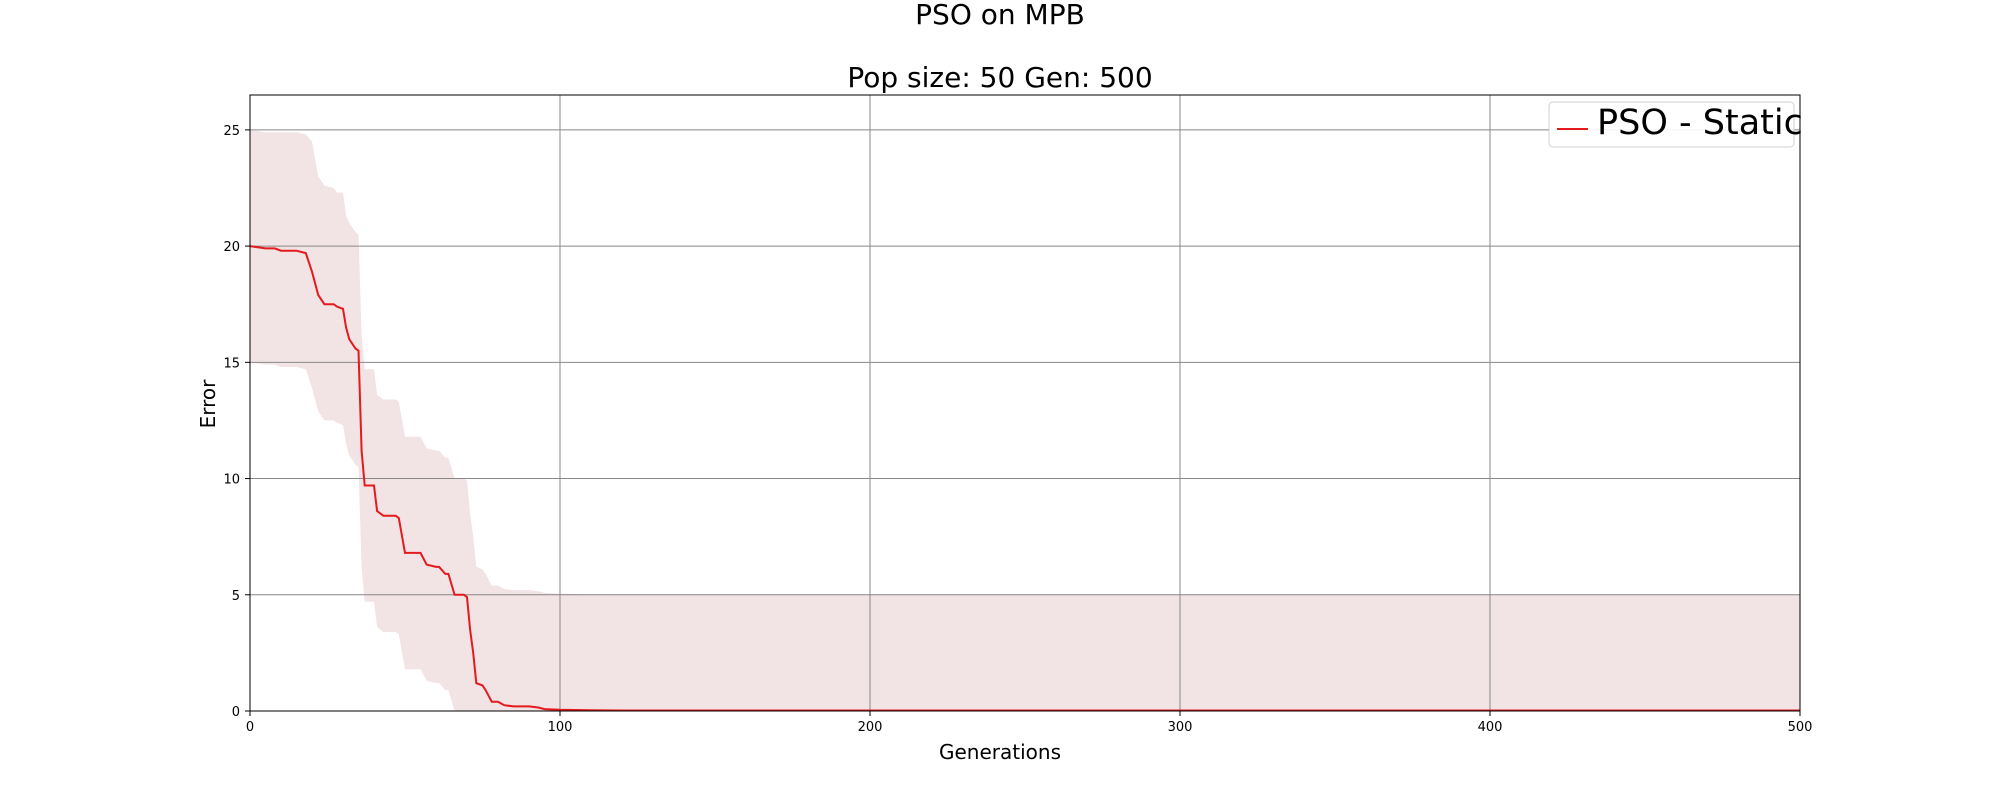 This screenshot has width=2000, height=800. I want to click on x-tick-label: 100, so click(560, 727).